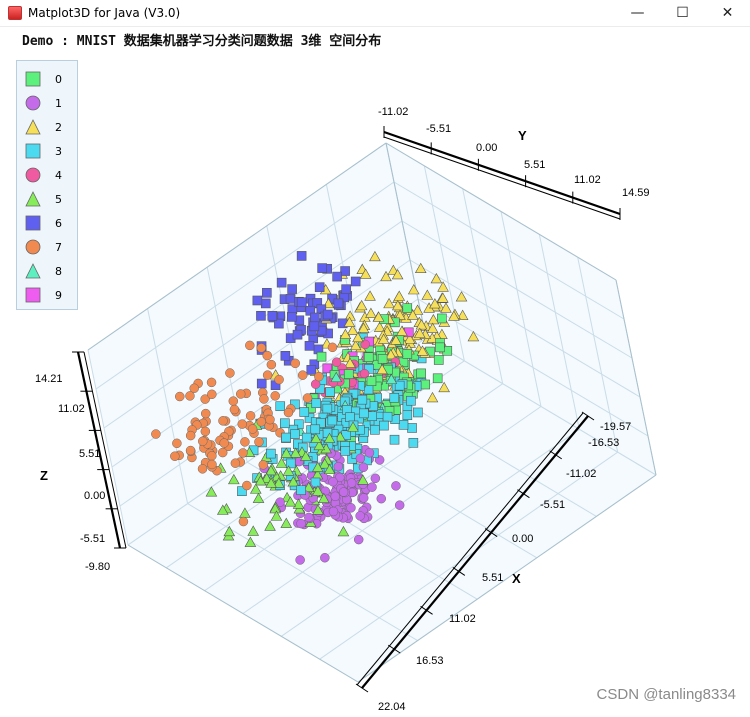  What do you see at coordinates (44, 475) in the screenshot?
I see `z-axis-label: Z` at bounding box center [44, 475].